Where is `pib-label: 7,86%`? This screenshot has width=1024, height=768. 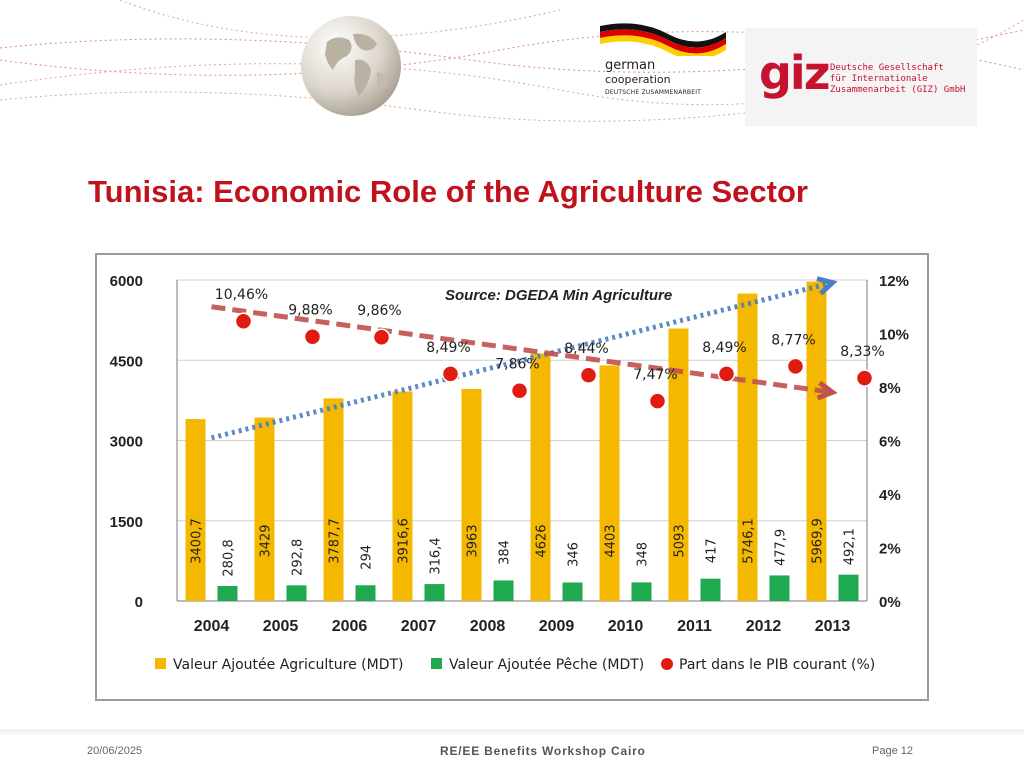
pib-label: 7,86% is located at coordinates (517, 365).